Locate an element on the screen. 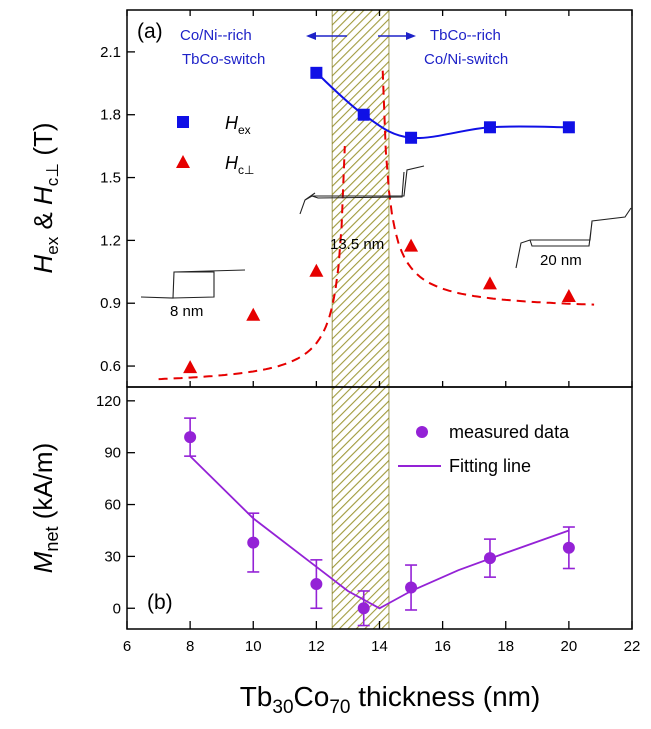  x-tick-label: 20 is located at coordinates (569, 646).